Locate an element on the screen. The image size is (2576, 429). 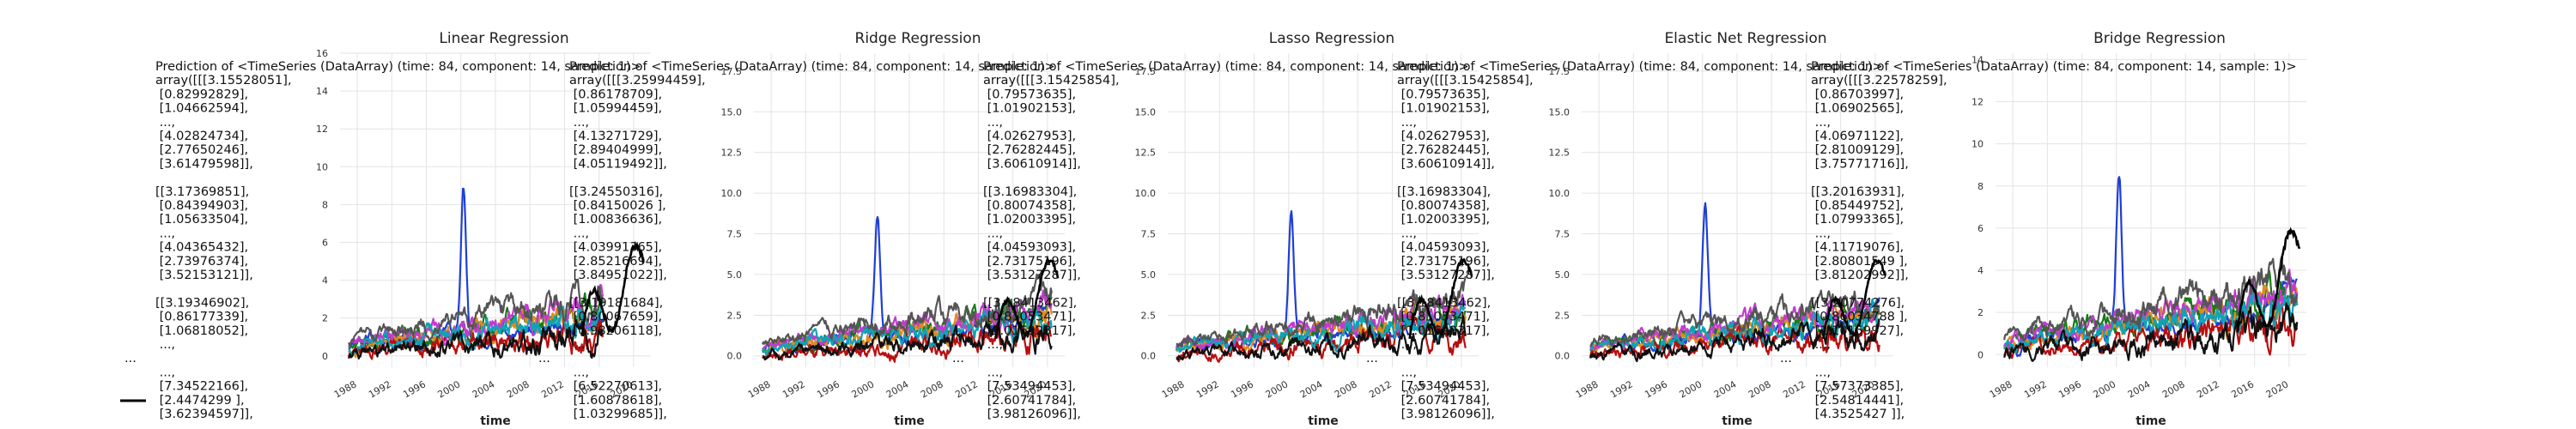
legend-line: [2.4474299 ], is located at coordinates (200, 401).